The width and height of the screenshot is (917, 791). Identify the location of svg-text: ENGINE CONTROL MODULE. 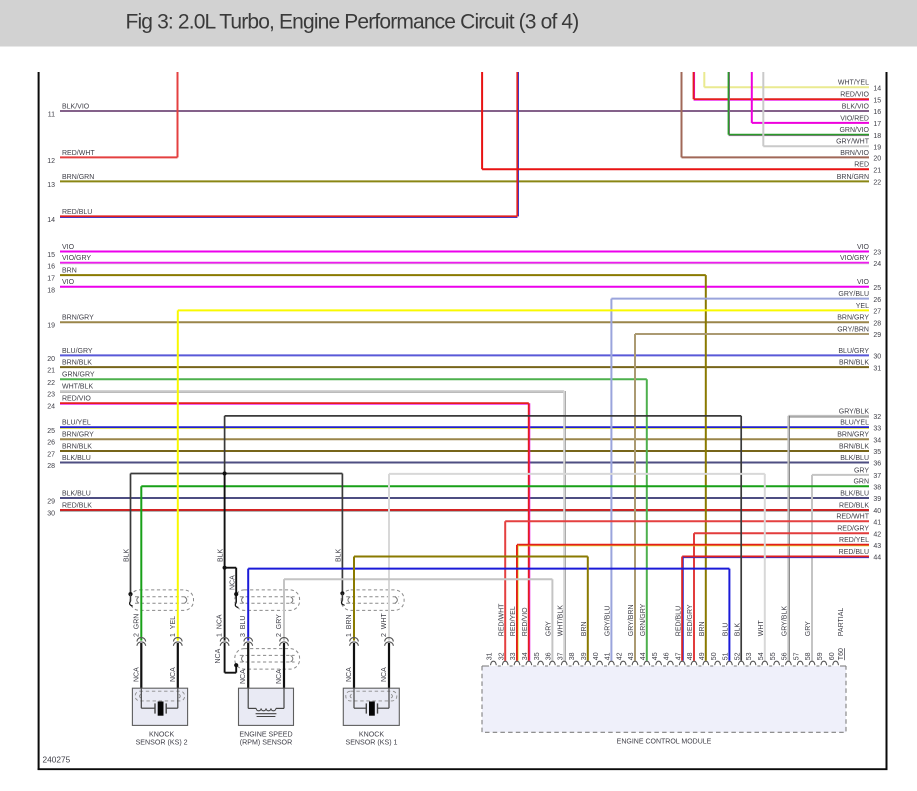
(664, 742).